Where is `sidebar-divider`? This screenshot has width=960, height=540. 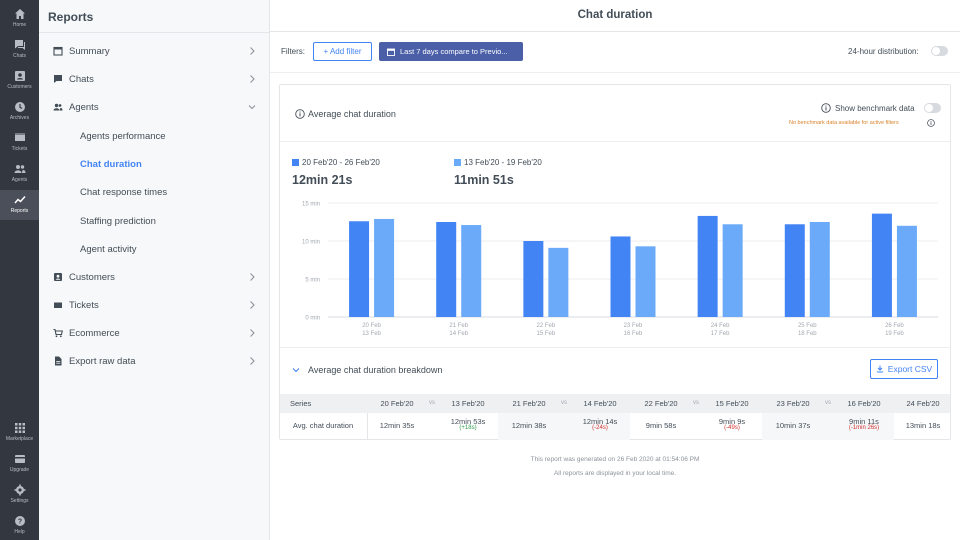
sidebar-divider is located at coordinates (154, 32).